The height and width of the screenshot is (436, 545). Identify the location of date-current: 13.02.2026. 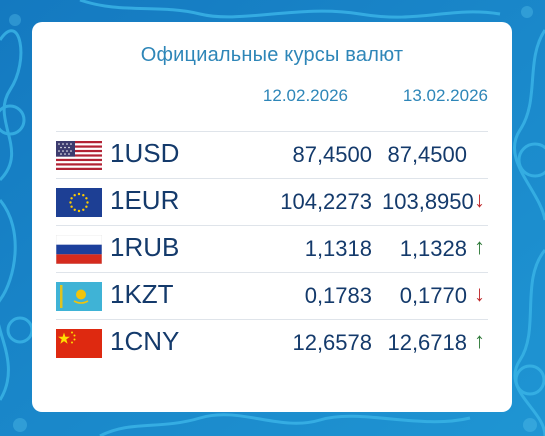
(445, 95).